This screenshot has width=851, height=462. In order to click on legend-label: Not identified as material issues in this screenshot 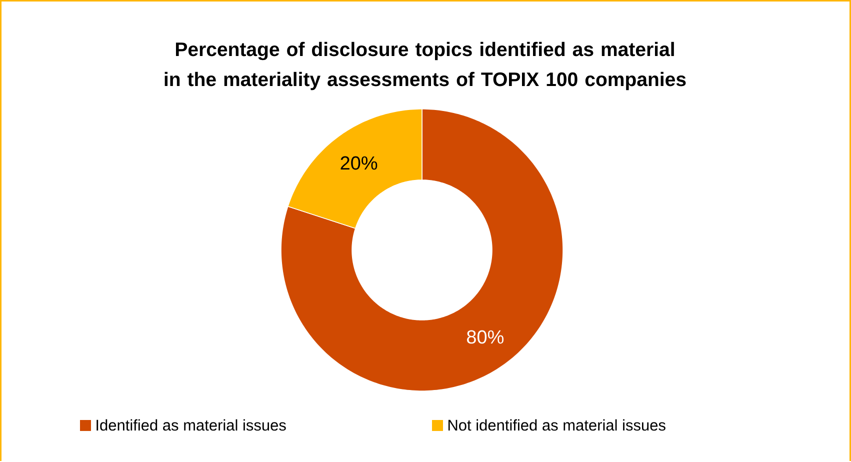, I will do `click(557, 425)`.